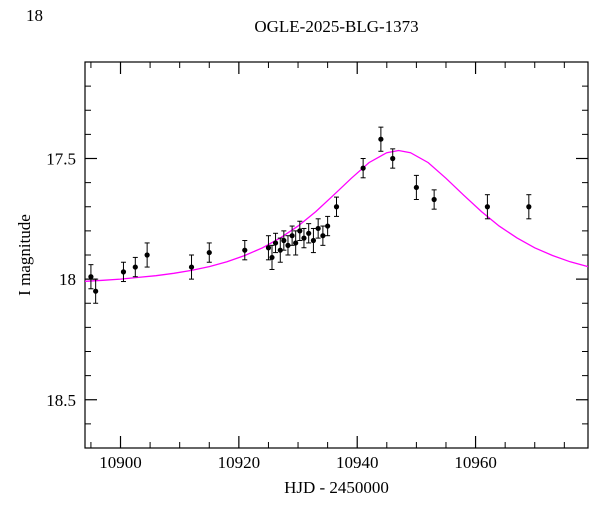  Describe the element at coordinates (336, 487) in the screenshot. I see `x-axis-label: HJD - 2450000` at that location.